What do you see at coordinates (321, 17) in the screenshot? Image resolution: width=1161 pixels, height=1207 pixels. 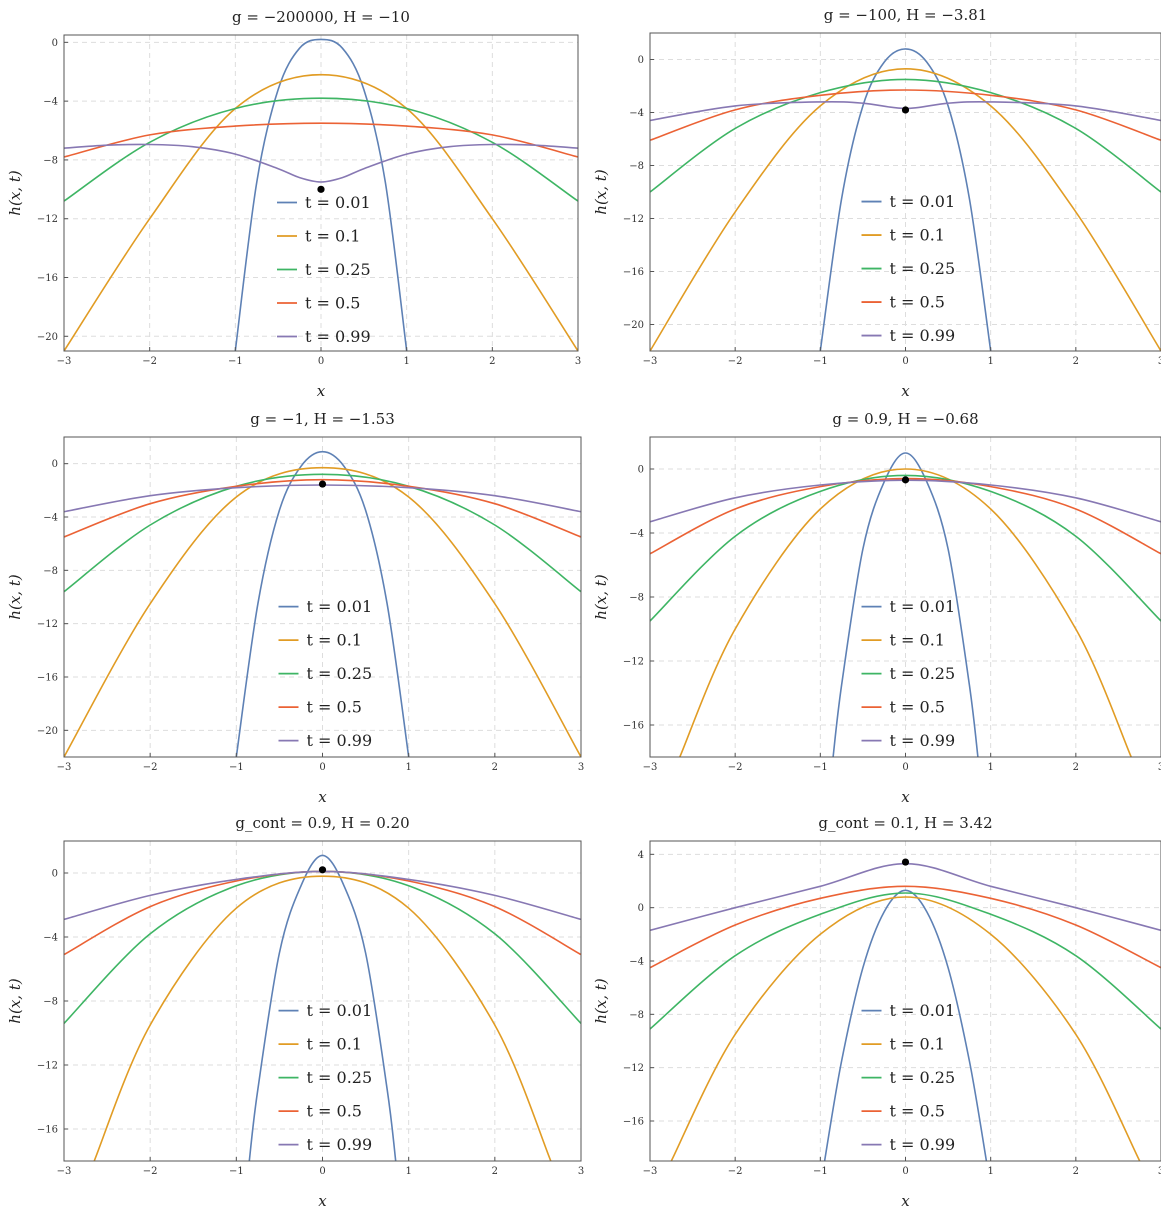 I see `chart-title: g = −200000, H = −10` at bounding box center [321, 17].